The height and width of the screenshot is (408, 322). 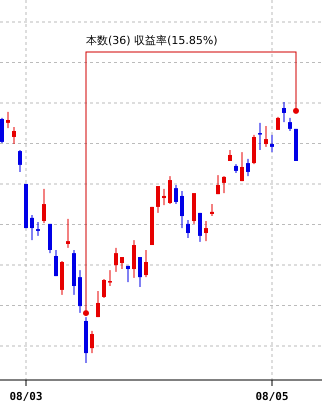 What do you see at coordinates (272, 396) in the screenshot?
I see `x-tick-label: 08/05` at bounding box center [272, 396].